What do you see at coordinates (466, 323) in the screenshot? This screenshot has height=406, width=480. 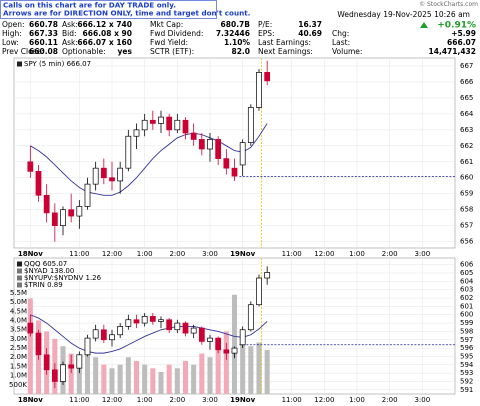 I see `y-tick-label: 599` at bounding box center [466, 323].